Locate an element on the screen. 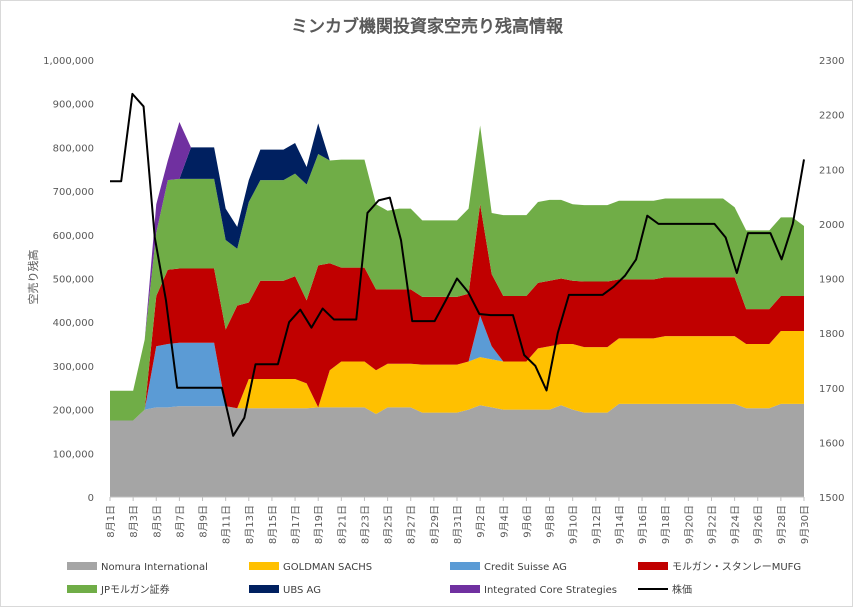  x-tick-label: 8月3日 is located at coordinates (134, 521).